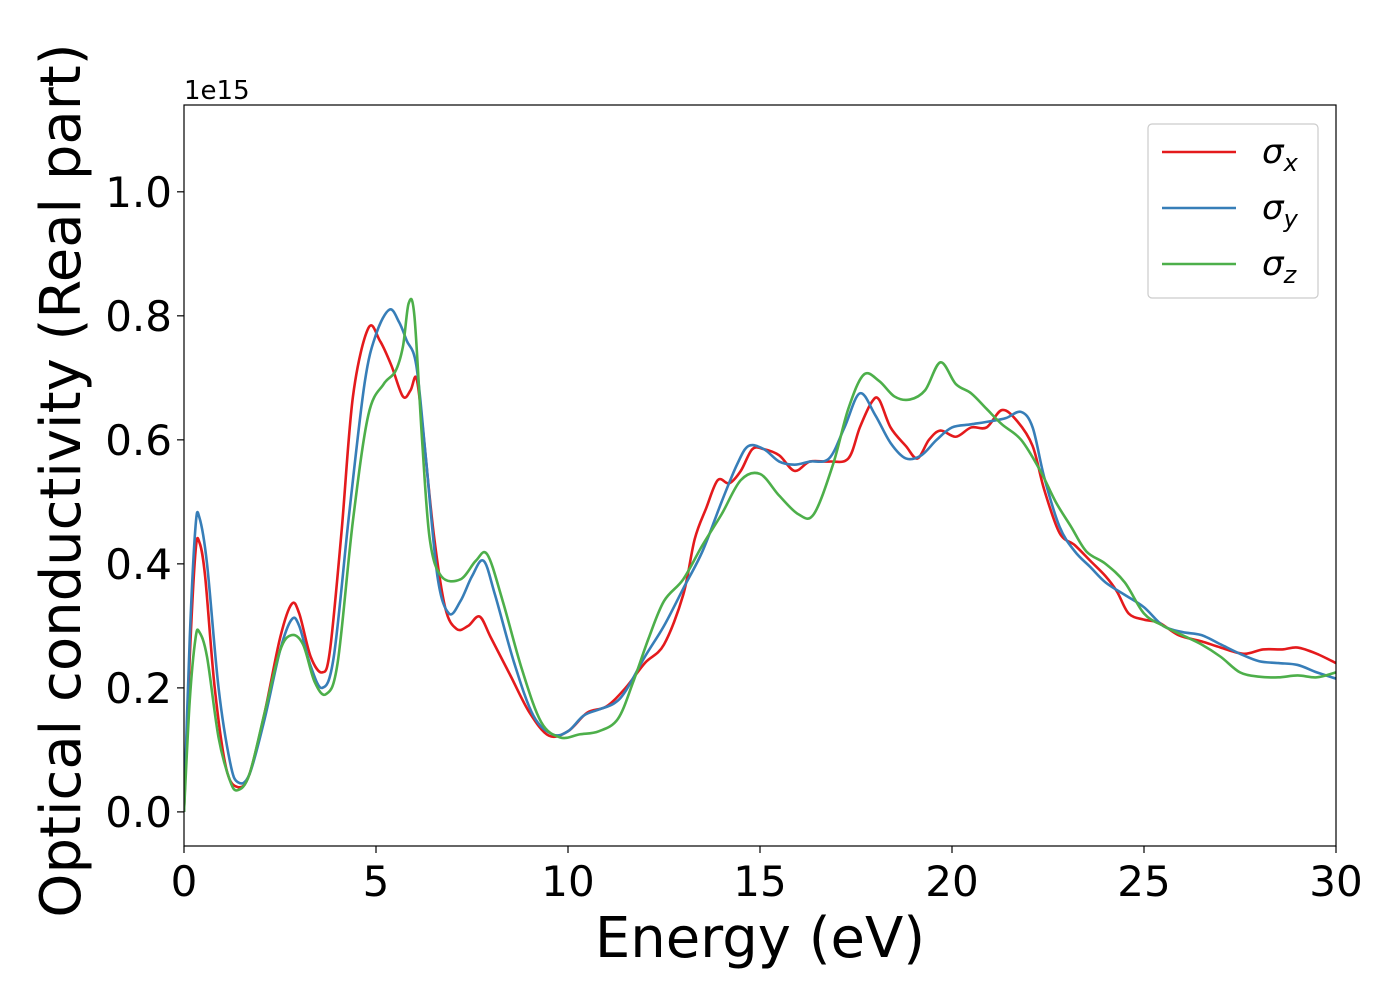 Image resolution: width=1400 pixels, height=1000 pixels. I want to click on y-tick-label: 0.4, so click(138, 564).